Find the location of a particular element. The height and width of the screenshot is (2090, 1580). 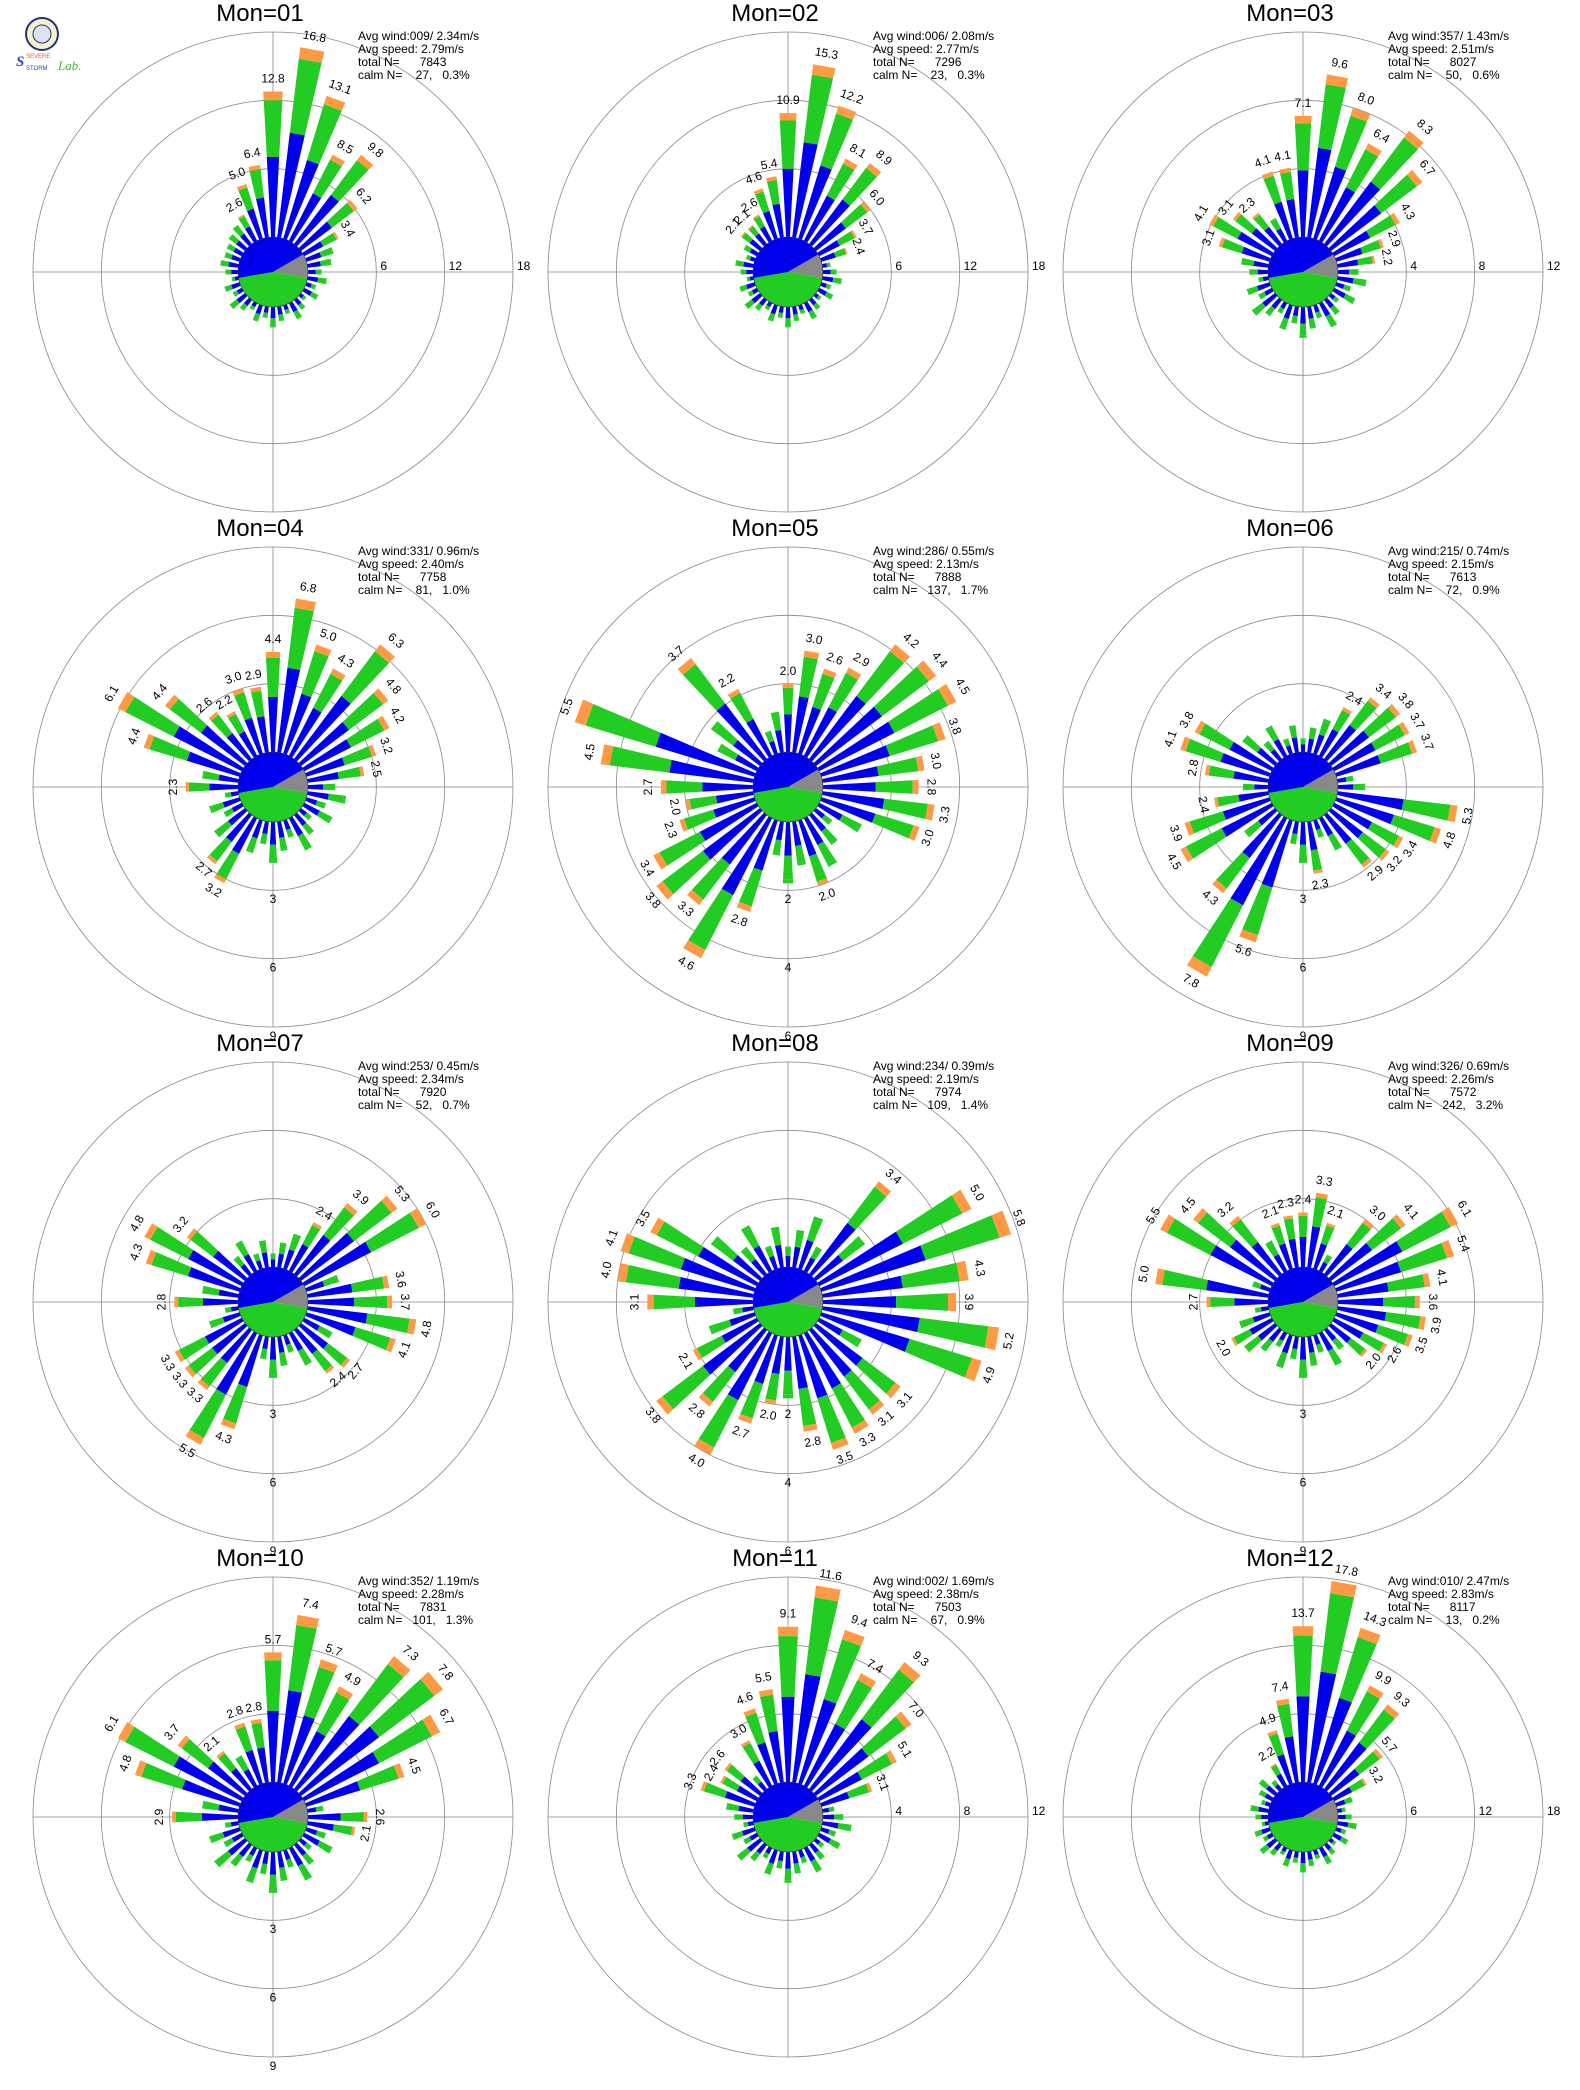

ring-label: 6 is located at coordinates (273, 1482).